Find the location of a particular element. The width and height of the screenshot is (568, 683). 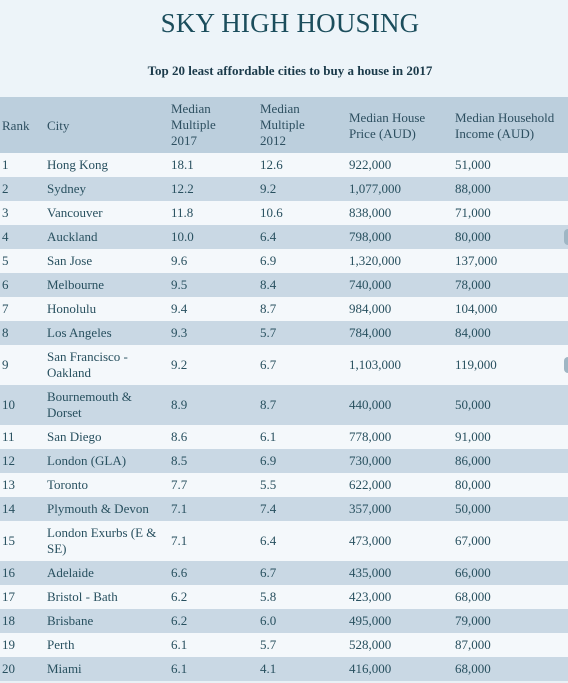

page-title: SKY HIGH HOUSING is located at coordinates (290, 23).